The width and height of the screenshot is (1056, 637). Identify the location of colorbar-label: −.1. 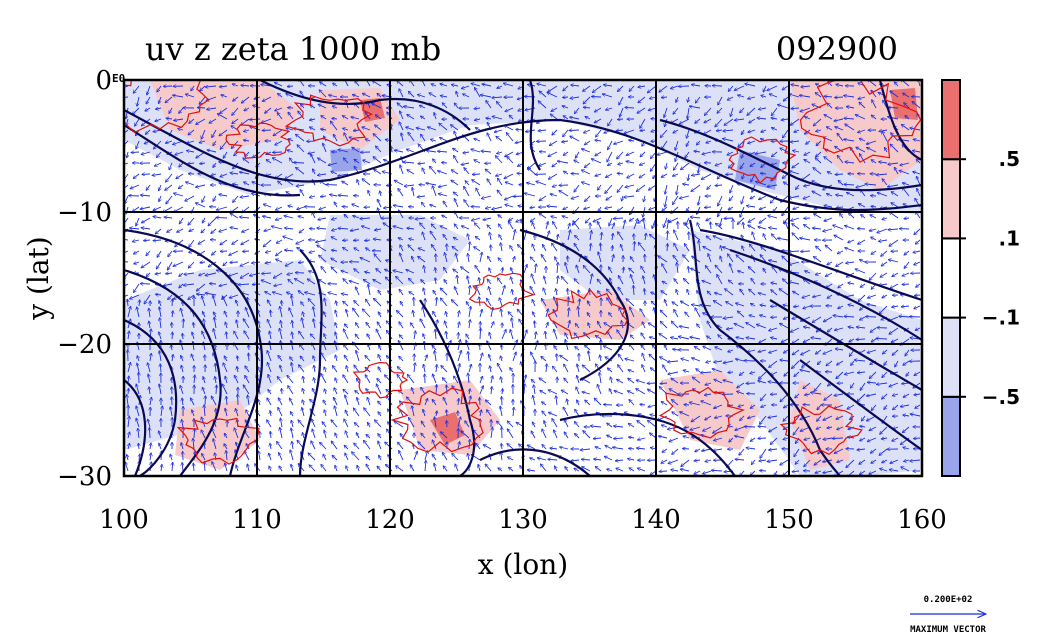
(1001, 318).